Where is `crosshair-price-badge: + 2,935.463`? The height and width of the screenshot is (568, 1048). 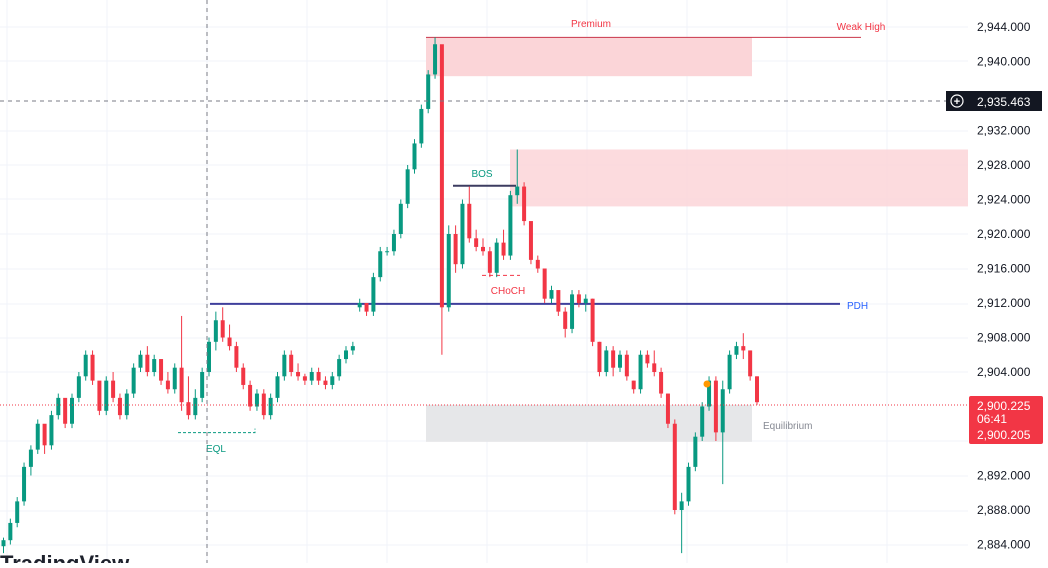 crosshair-price-badge: + 2,935.463 is located at coordinates (994, 101).